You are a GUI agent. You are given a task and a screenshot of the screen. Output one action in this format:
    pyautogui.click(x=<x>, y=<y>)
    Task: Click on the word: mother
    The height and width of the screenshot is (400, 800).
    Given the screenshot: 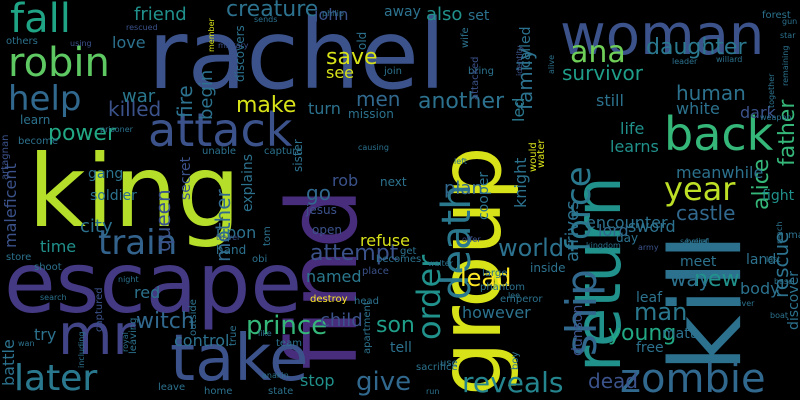 What is the action you would take?
    pyautogui.click(x=223, y=225)
    